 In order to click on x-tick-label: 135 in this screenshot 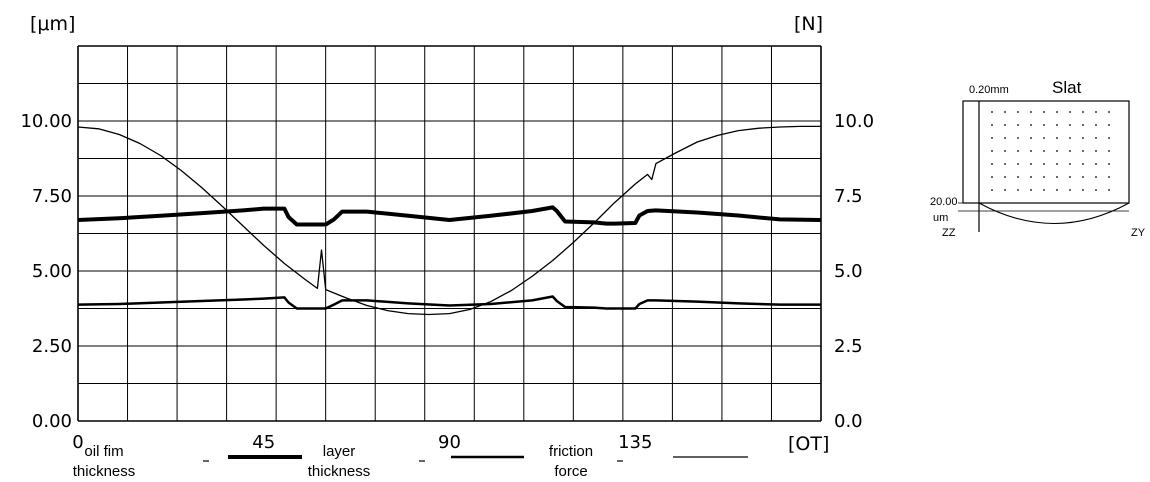, I will do `click(635, 442)`.